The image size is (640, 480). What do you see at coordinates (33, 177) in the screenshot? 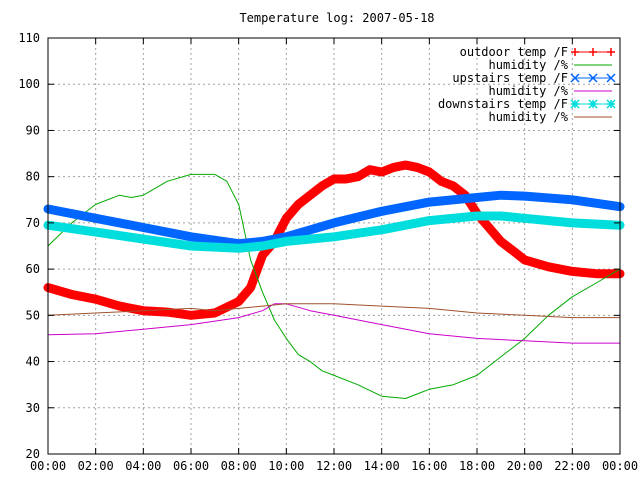
I see `y-tick-label: 80` at bounding box center [33, 177].